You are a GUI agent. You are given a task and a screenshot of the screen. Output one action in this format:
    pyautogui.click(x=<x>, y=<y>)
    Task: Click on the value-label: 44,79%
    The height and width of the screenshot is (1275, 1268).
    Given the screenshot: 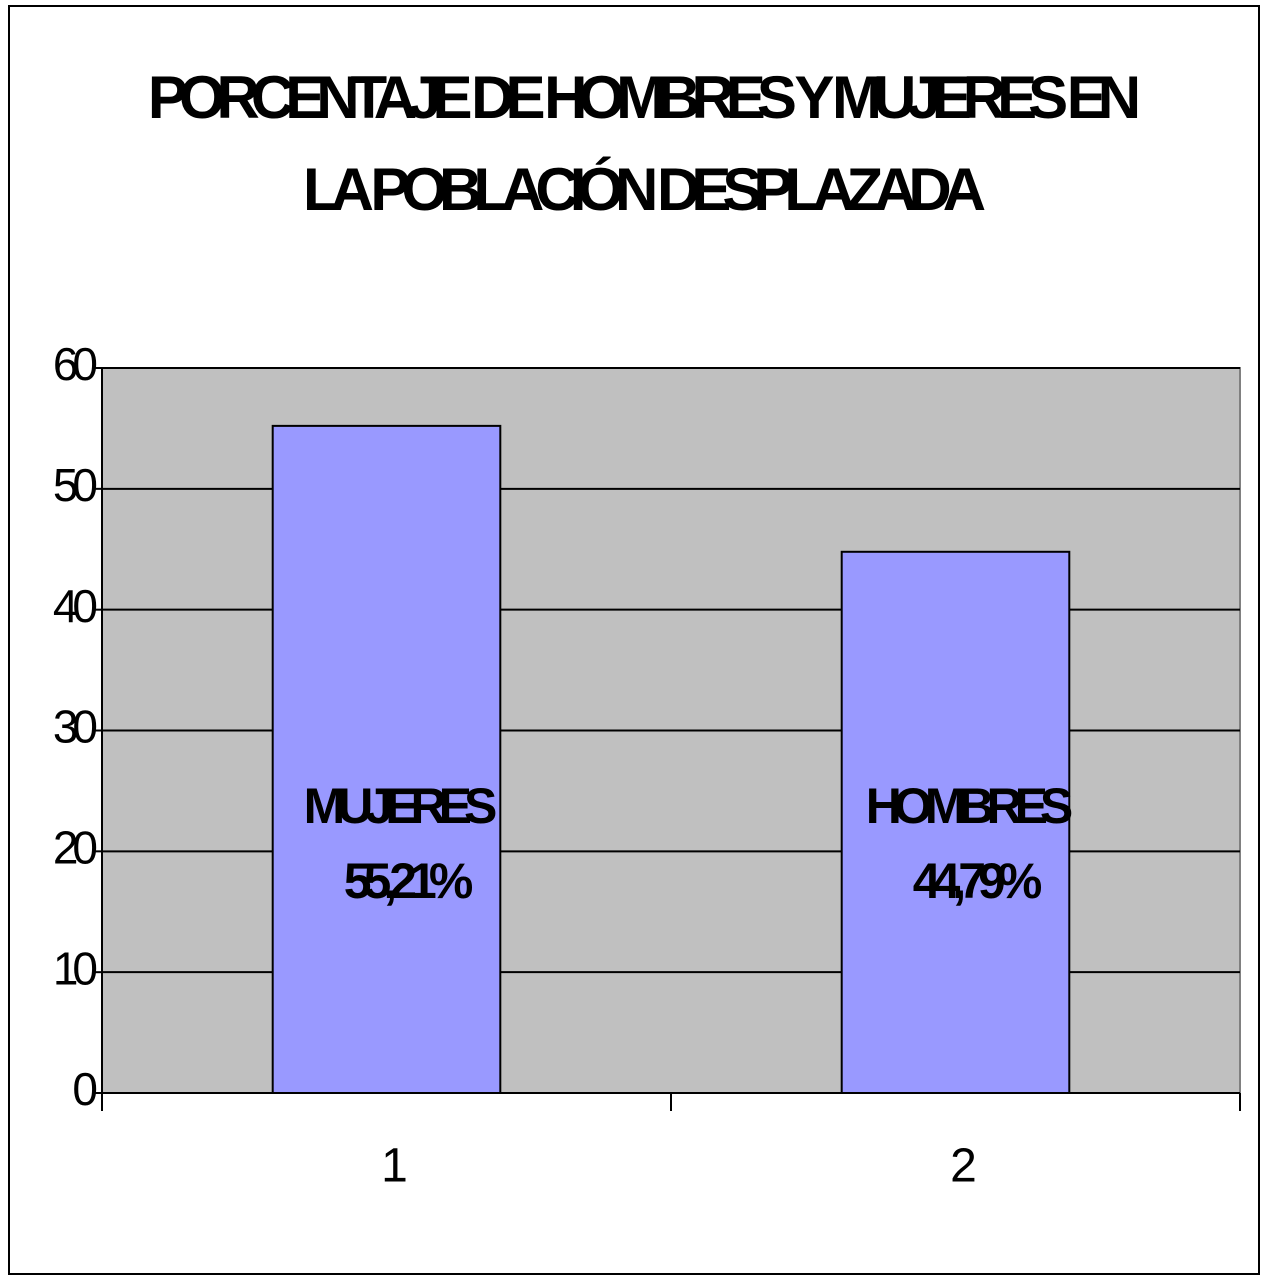 What is the action you would take?
    pyautogui.click(x=977, y=881)
    